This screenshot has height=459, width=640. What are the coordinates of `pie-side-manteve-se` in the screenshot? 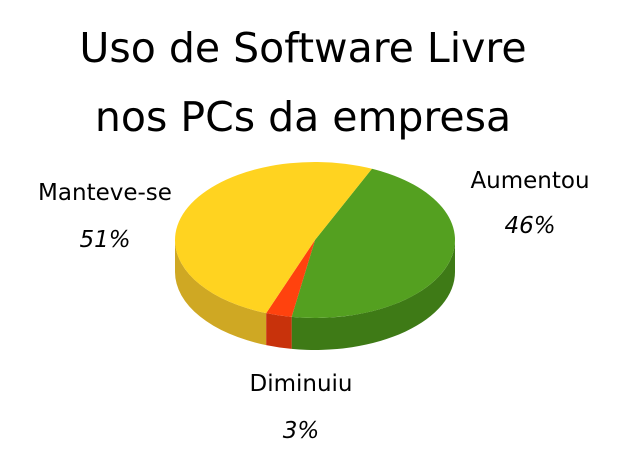 It's located at (221, 293).